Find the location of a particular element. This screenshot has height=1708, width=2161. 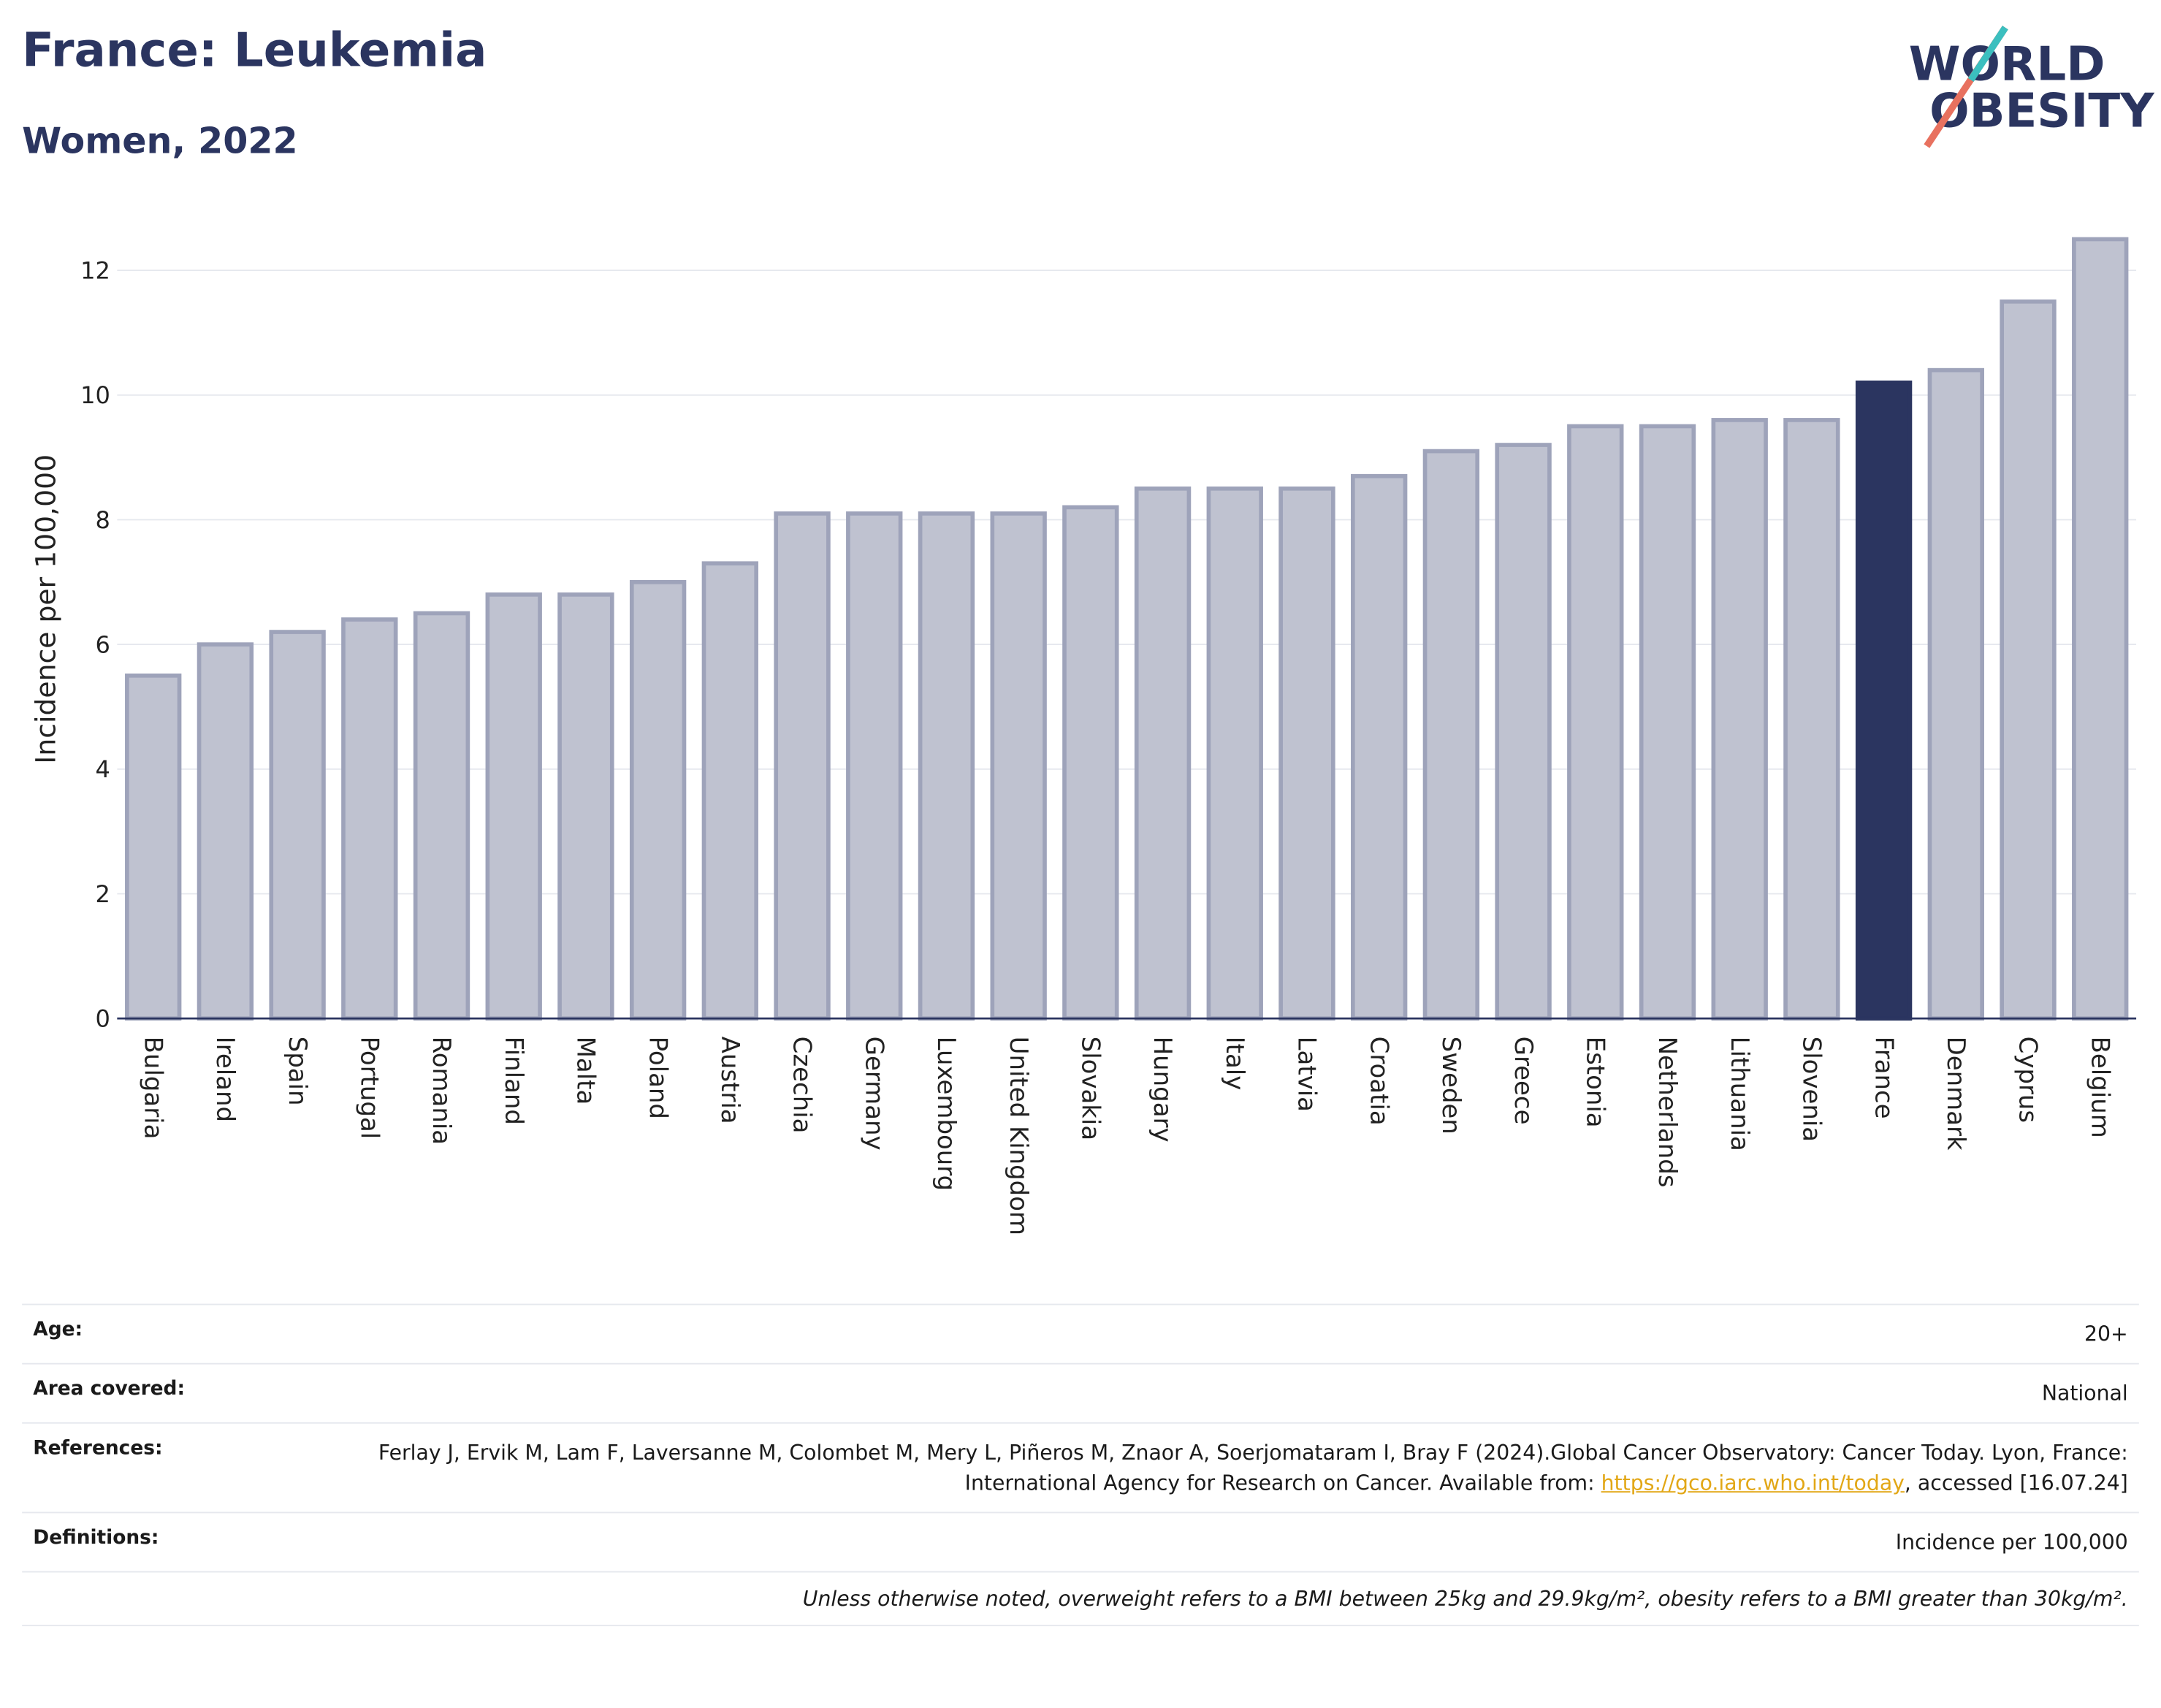

x-tick-label: Slovakia is located at coordinates (1090, 1089).